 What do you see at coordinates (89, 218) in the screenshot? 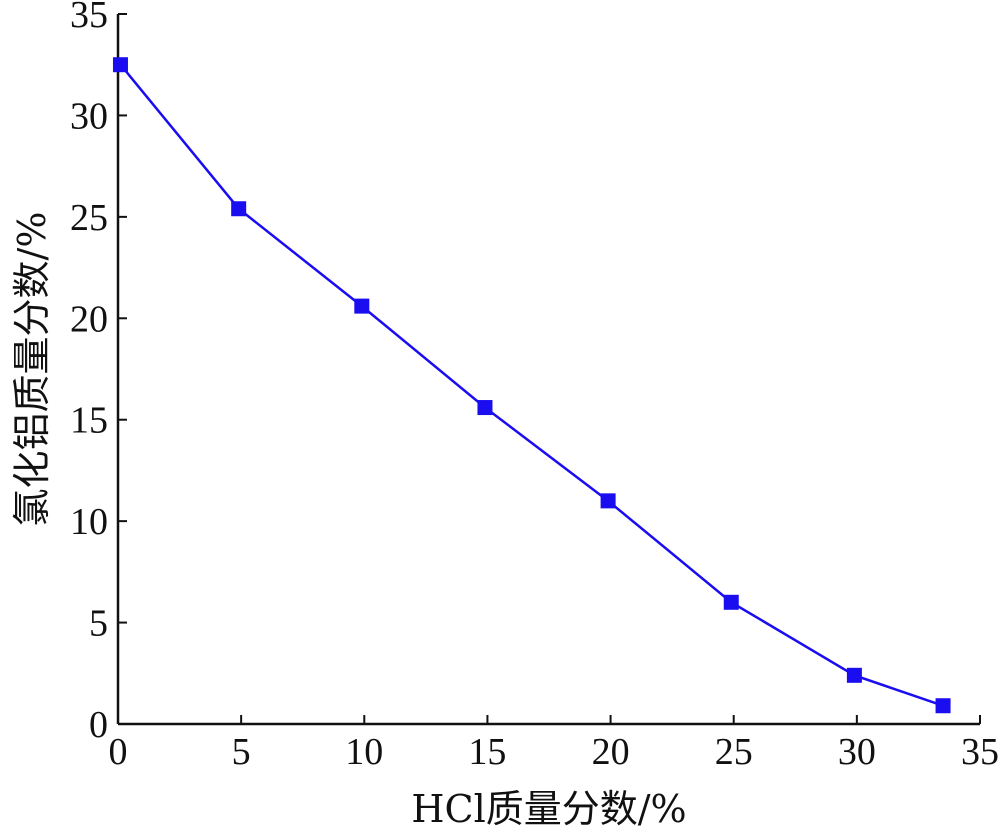
I see `y-tick-label: 25` at bounding box center [89, 218].